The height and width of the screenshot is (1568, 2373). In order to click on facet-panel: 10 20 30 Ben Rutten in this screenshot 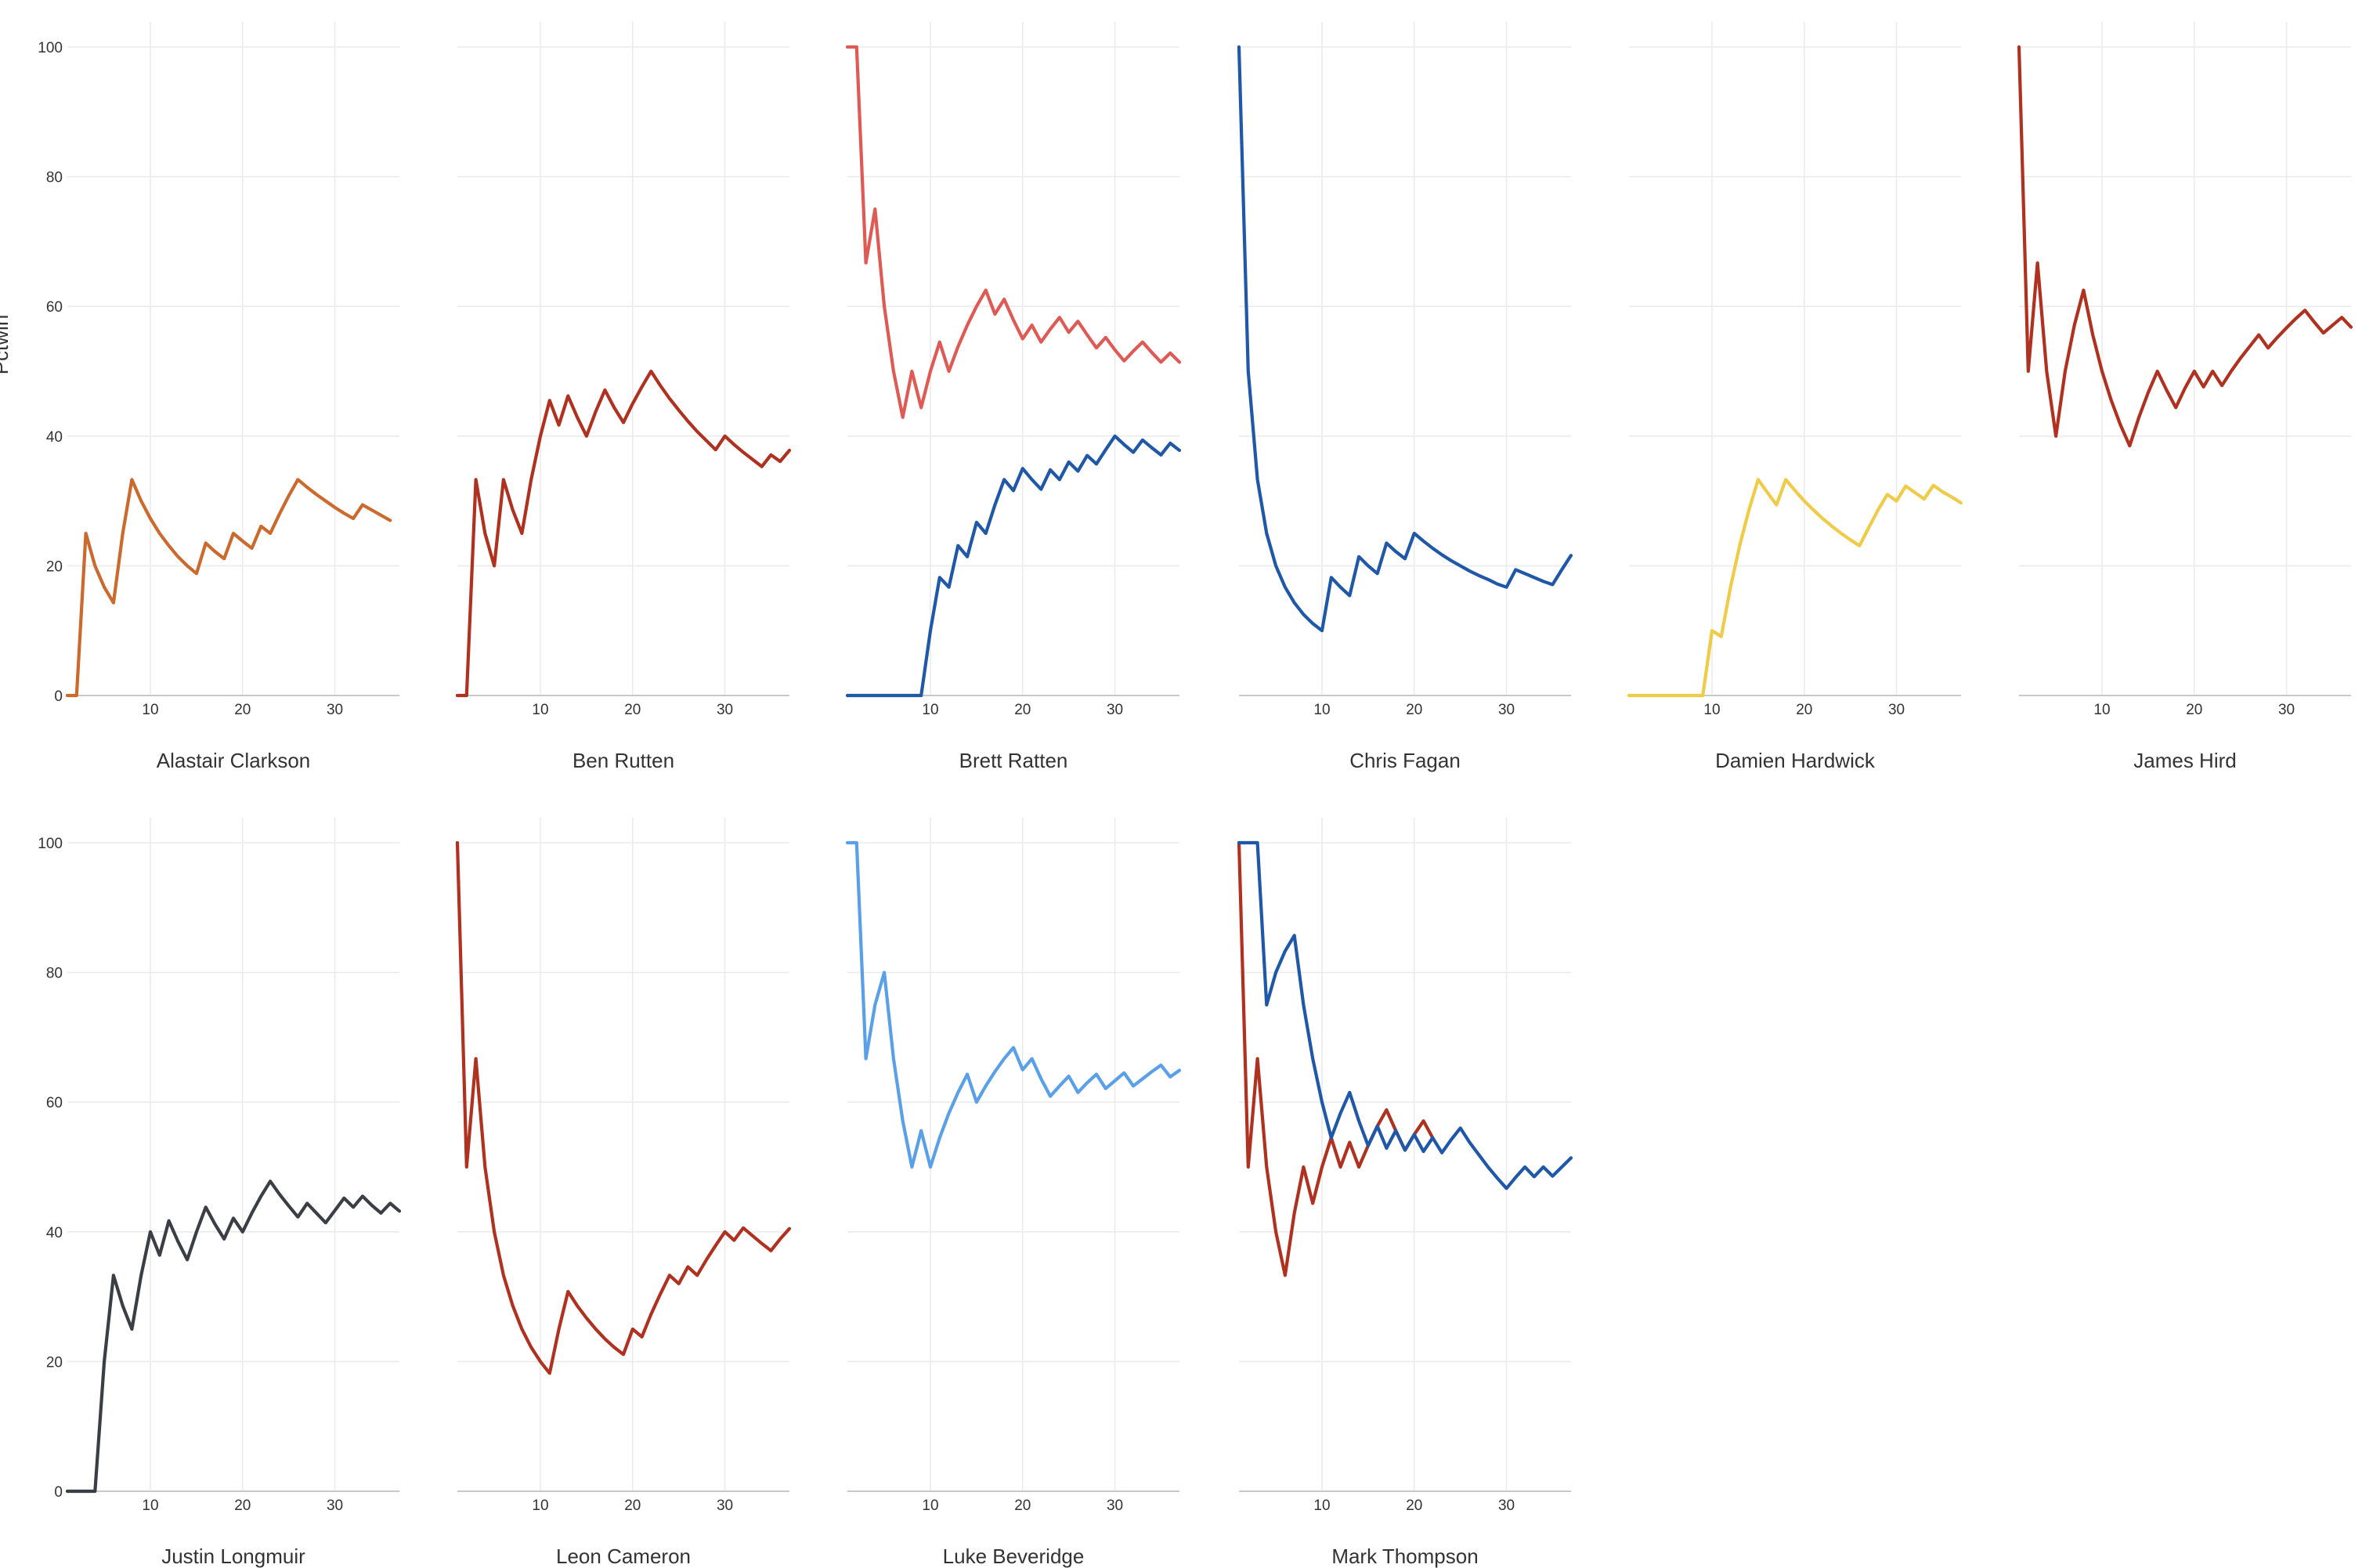, I will do `click(624, 397)`.